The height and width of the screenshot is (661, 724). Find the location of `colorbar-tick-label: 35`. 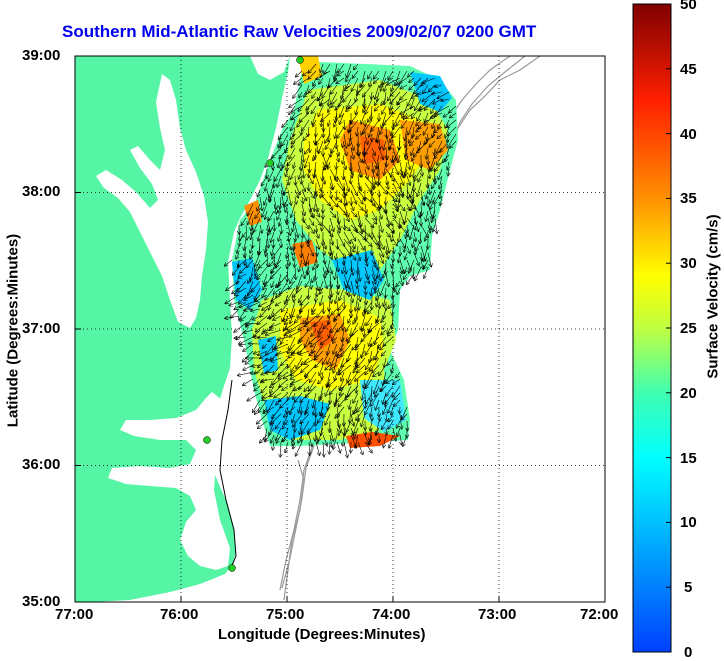

colorbar-tick-label: 35 is located at coordinates (688, 198).